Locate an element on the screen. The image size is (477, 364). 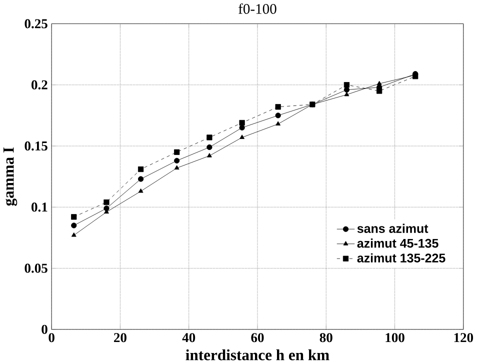
y-tick-label: 0.1 is located at coordinates (40, 207).